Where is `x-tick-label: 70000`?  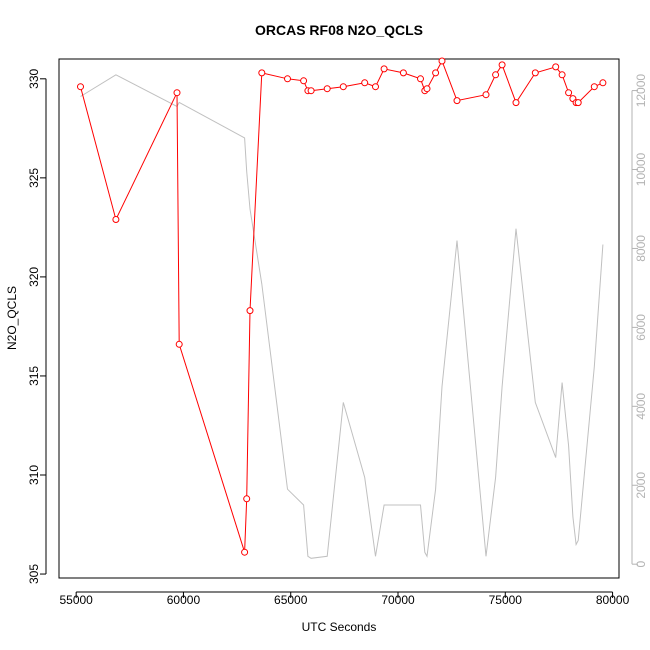 x-tick-label: 70000 is located at coordinates (398, 600).